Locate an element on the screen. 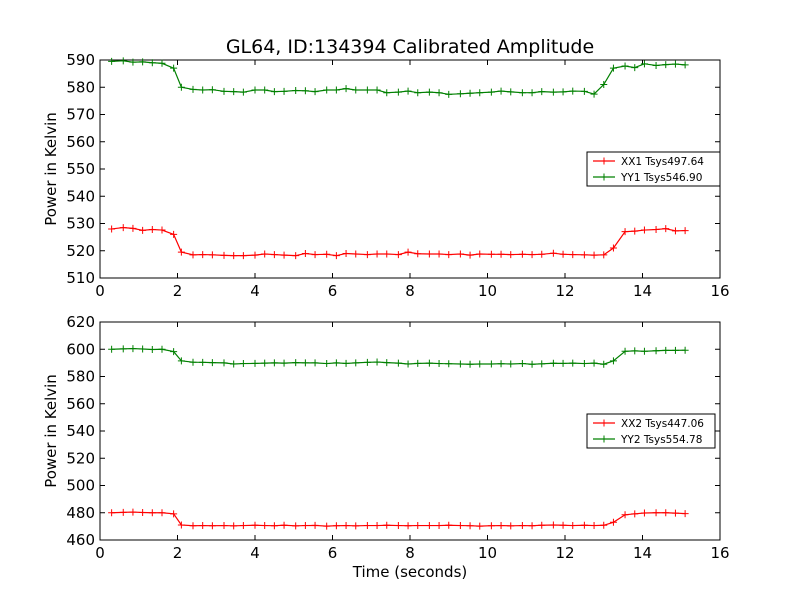  chart-1-y-tick-label: 520 is located at coordinates (80, 251).